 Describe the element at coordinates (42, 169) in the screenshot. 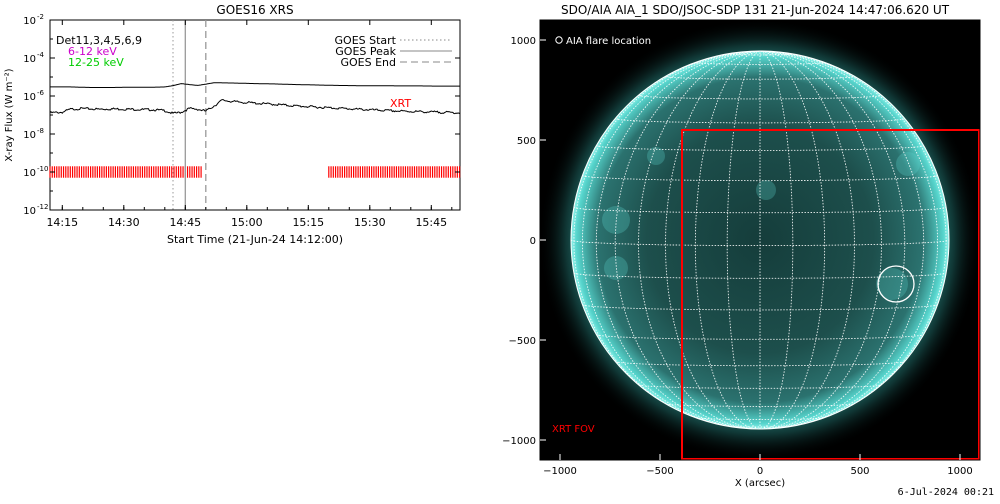

I see `y-tick-exponent: -10` at that location.